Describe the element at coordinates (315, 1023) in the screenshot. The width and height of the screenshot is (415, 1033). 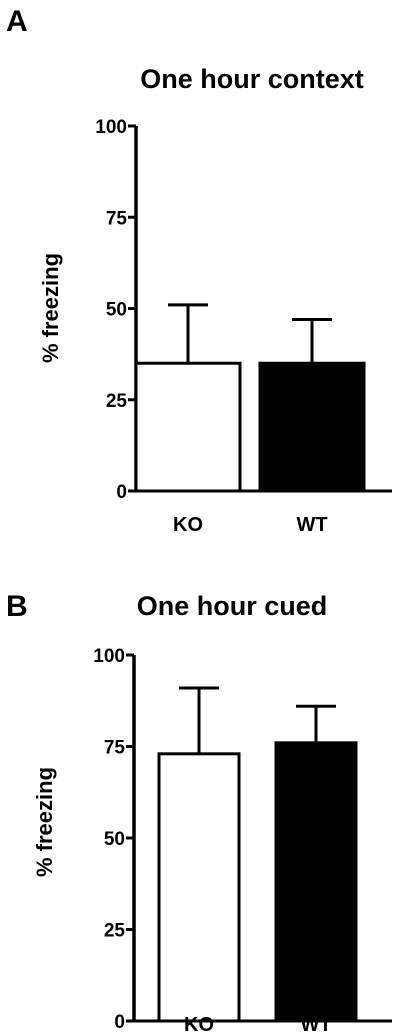
I see `panel-b-category-label: WT` at that location.